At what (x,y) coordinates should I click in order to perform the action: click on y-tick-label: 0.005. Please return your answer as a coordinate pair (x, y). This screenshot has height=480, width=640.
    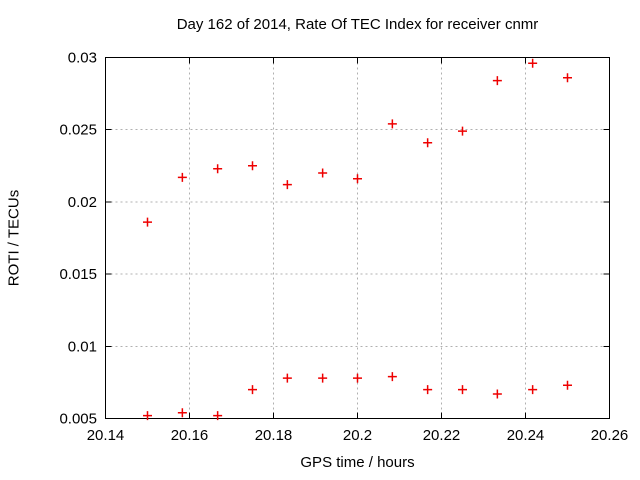
    Looking at the image, I should click on (78, 419).